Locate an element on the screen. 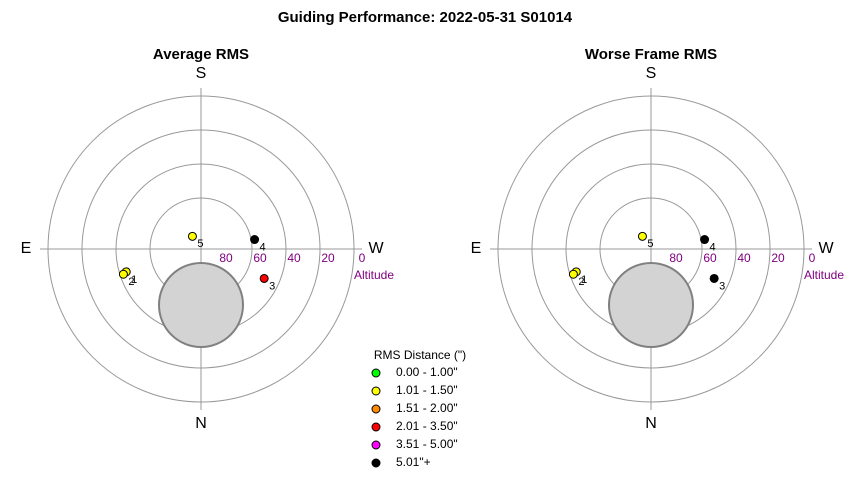  legend-label: 1.51 - 2.00" is located at coordinates (427, 408).